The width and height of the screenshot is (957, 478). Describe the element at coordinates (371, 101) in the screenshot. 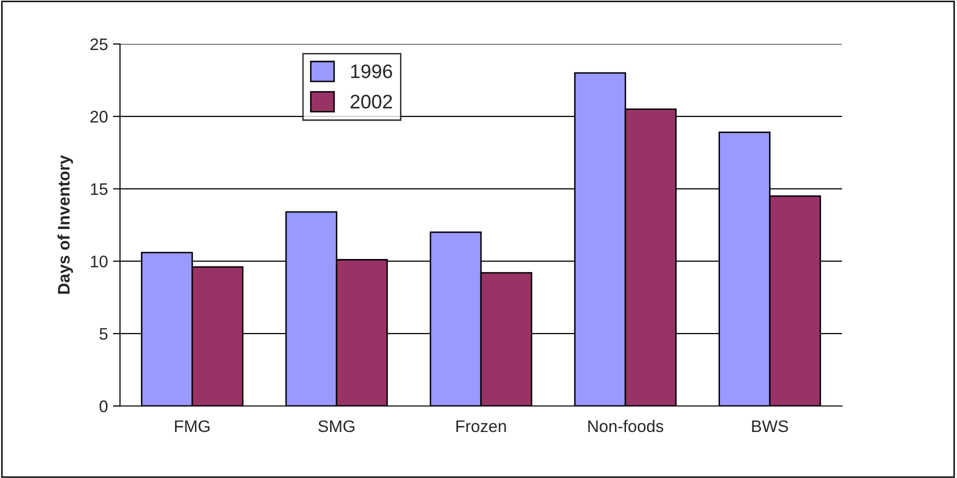

I see `legend-label: 2002` at that location.